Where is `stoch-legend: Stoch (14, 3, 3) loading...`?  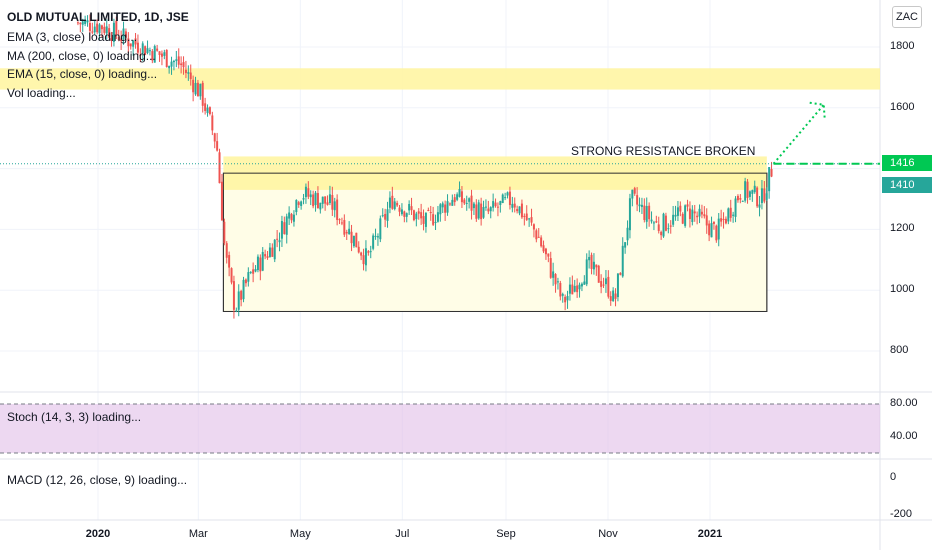
stoch-legend: Stoch (14, 3, 3) loading... is located at coordinates (74, 417).